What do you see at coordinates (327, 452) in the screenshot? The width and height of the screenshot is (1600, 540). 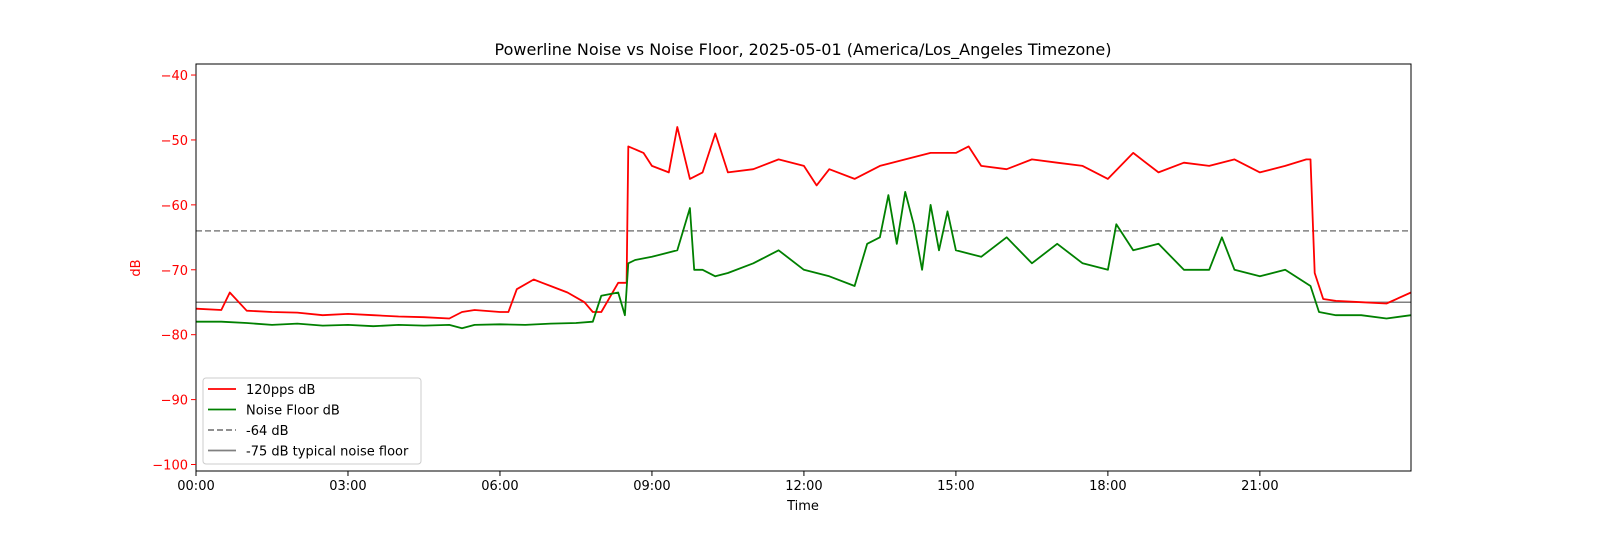 I see `legend-label: -75 dB typical noise floor` at bounding box center [327, 452].